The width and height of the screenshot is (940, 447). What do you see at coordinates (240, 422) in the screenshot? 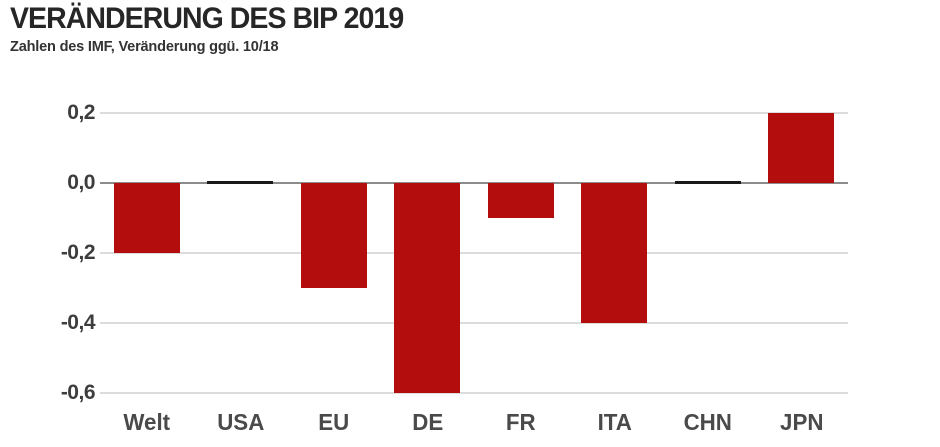
I see `x-tick-label-usa: USA` at bounding box center [240, 422].